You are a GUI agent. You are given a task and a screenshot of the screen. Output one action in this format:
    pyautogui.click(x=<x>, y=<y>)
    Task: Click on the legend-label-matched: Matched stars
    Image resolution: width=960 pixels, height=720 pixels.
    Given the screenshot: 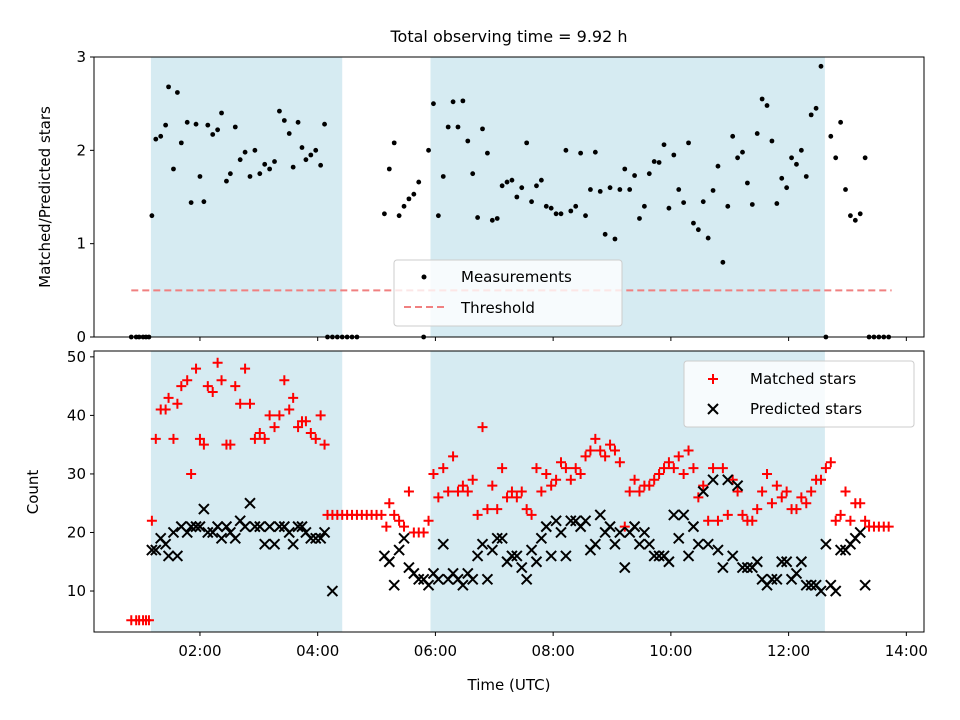 What is the action you would take?
    pyautogui.click(x=803, y=379)
    